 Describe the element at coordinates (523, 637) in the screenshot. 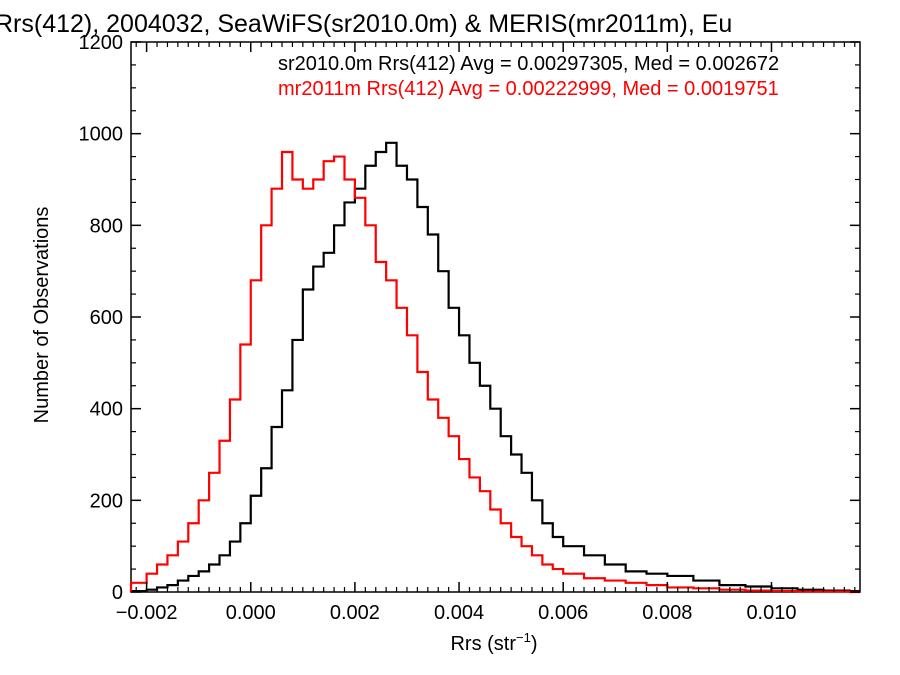

I see `x-axis-title-superscript: −1` at that location.